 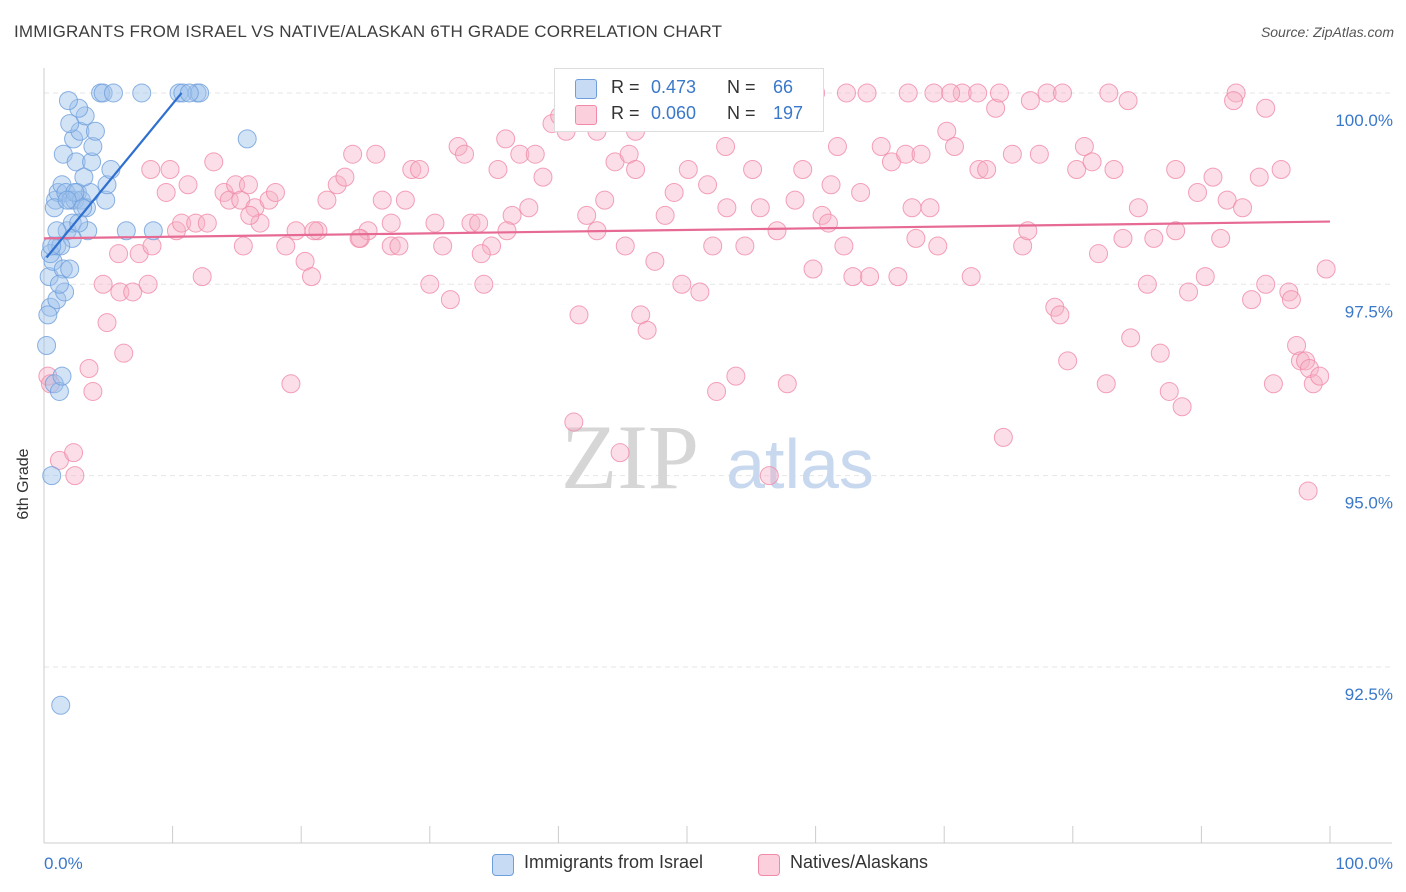 What do you see at coordinates (687, 230) in the screenshot?
I see `trendline-natives` at bounding box center [687, 230].